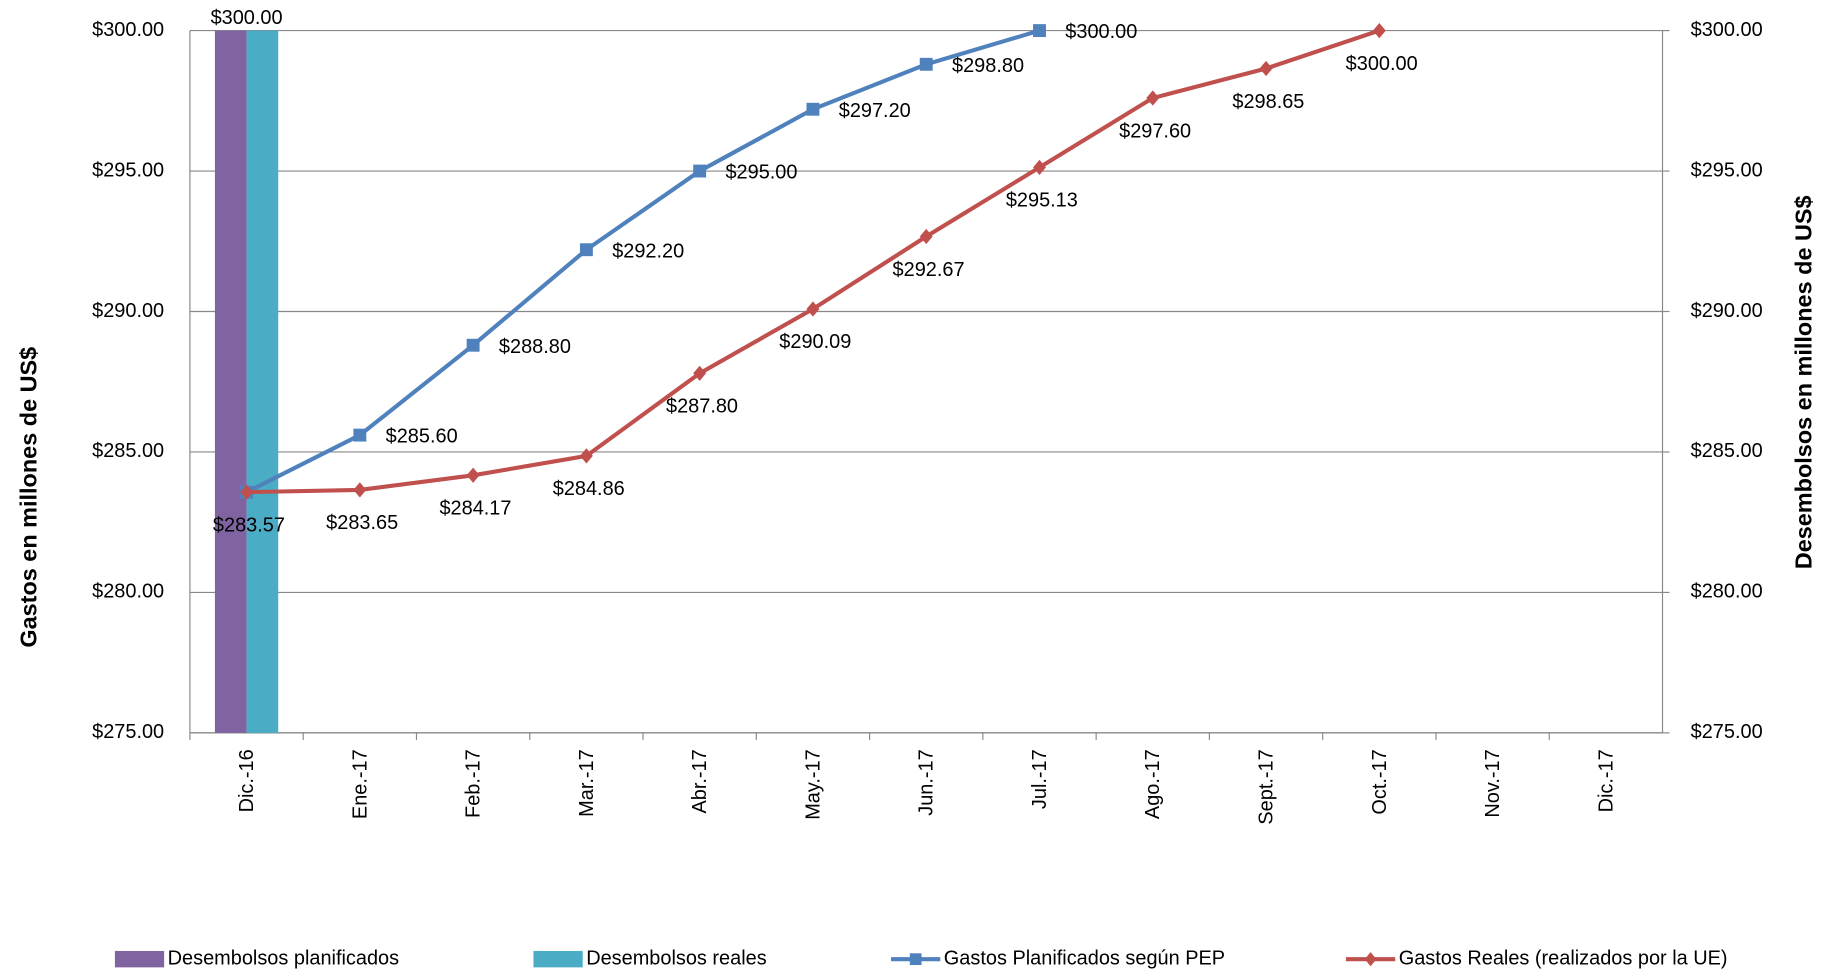 The image size is (1829, 971). What do you see at coordinates (29, 497) in the screenshot?
I see `y-axis-title: Gastos en millones de US$` at bounding box center [29, 497].